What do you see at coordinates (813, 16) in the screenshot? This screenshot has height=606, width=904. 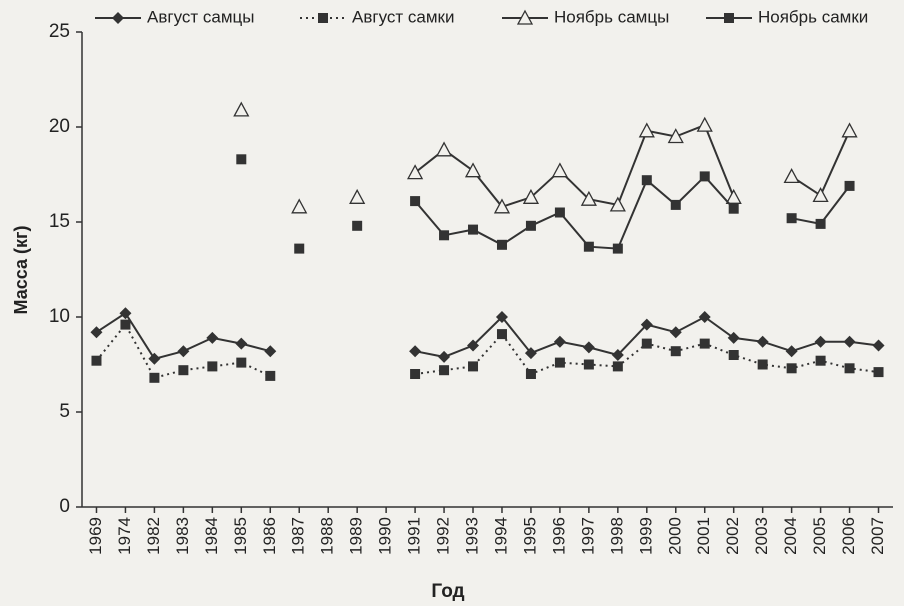 I see `legend-label: Ноябрь самки` at bounding box center [813, 16].